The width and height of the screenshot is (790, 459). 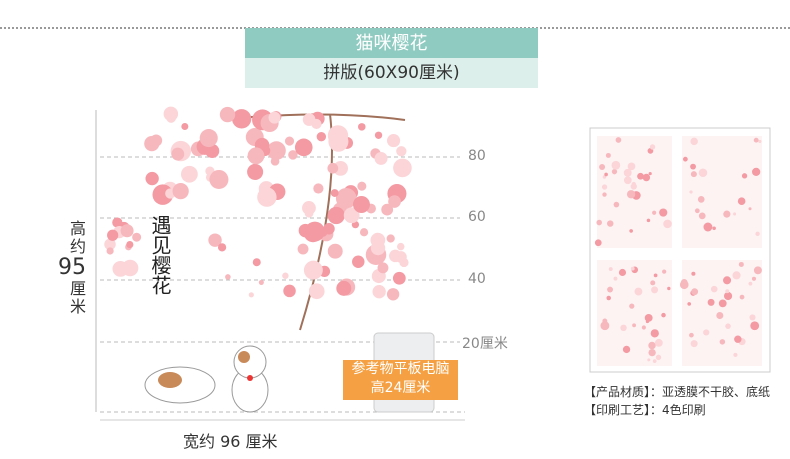 I want to click on ruler-mark: 40, so click(x=477, y=279).